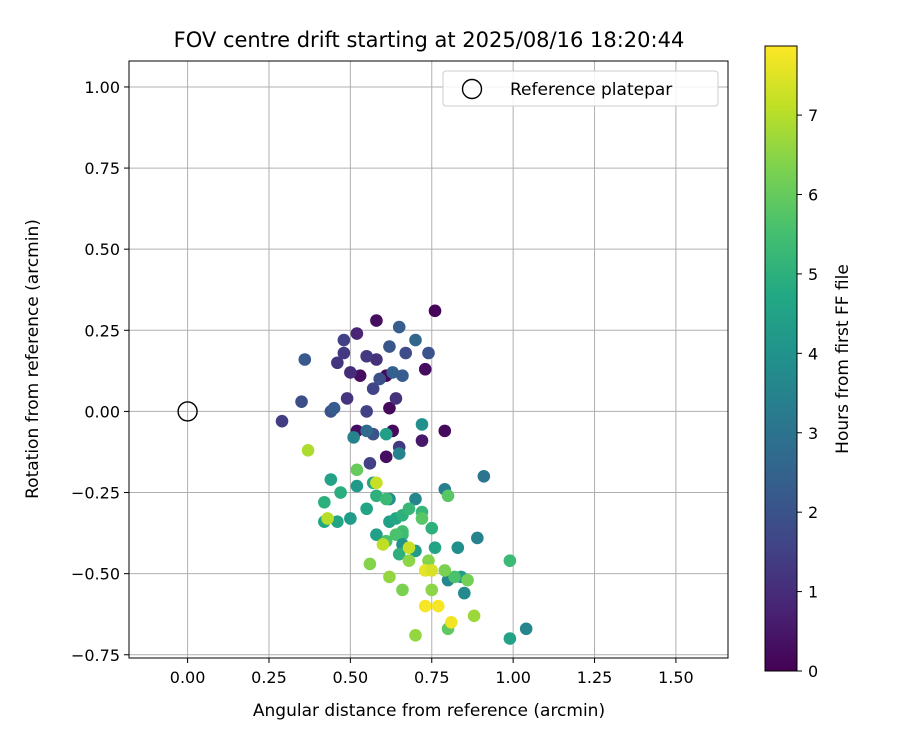  What do you see at coordinates (813, 353) in the screenshot?
I see `colorbar-tick-label: 4` at bounding box center [813, 353].